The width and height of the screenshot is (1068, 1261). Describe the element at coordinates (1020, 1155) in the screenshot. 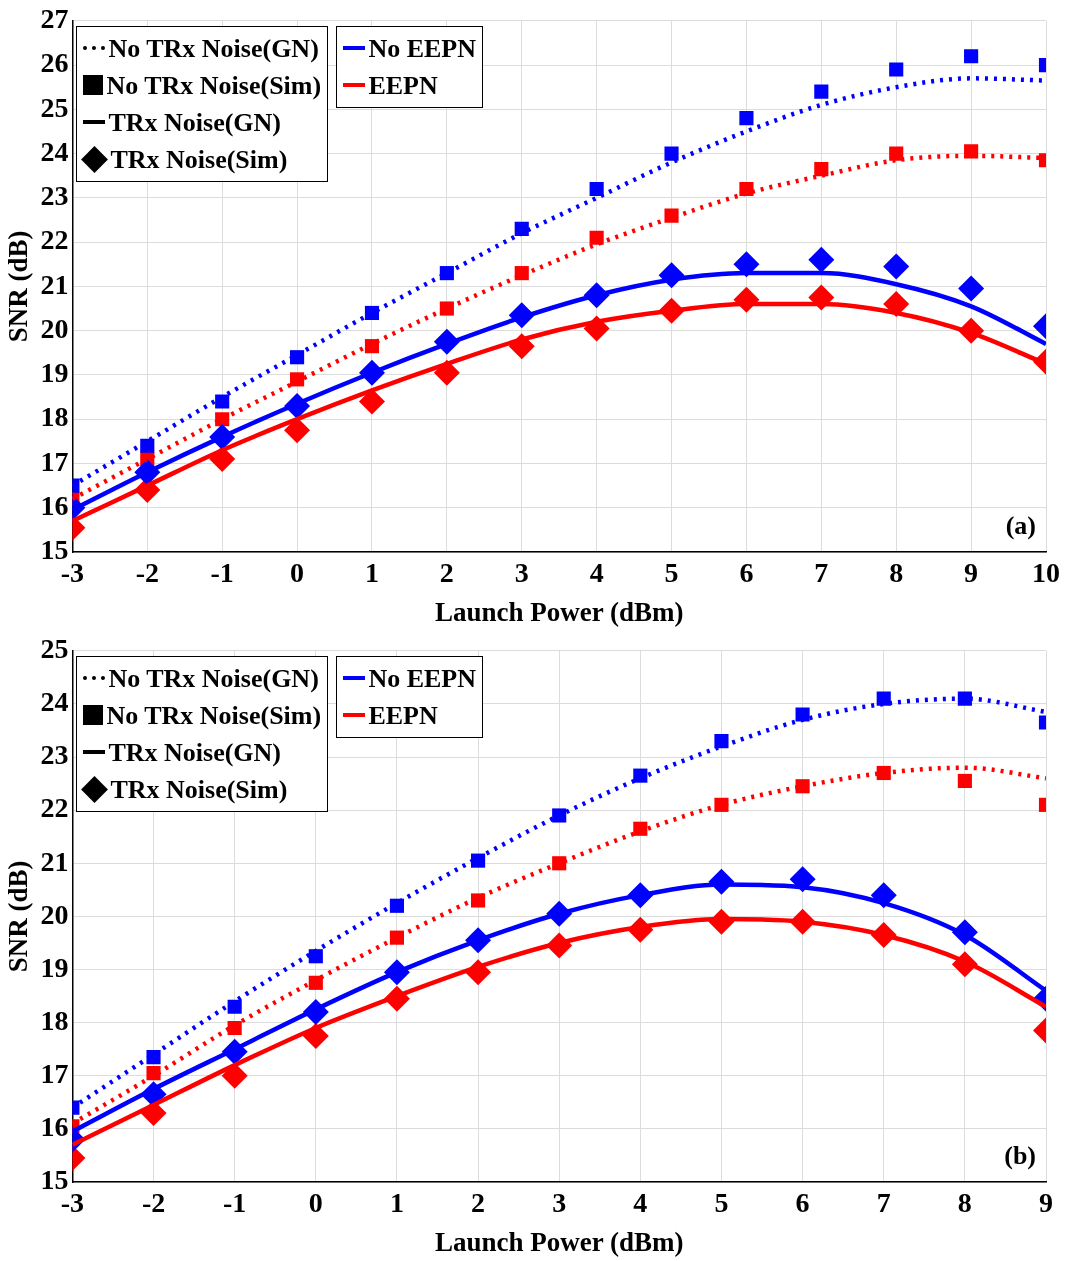

I see `annotation: (b)` at that location.